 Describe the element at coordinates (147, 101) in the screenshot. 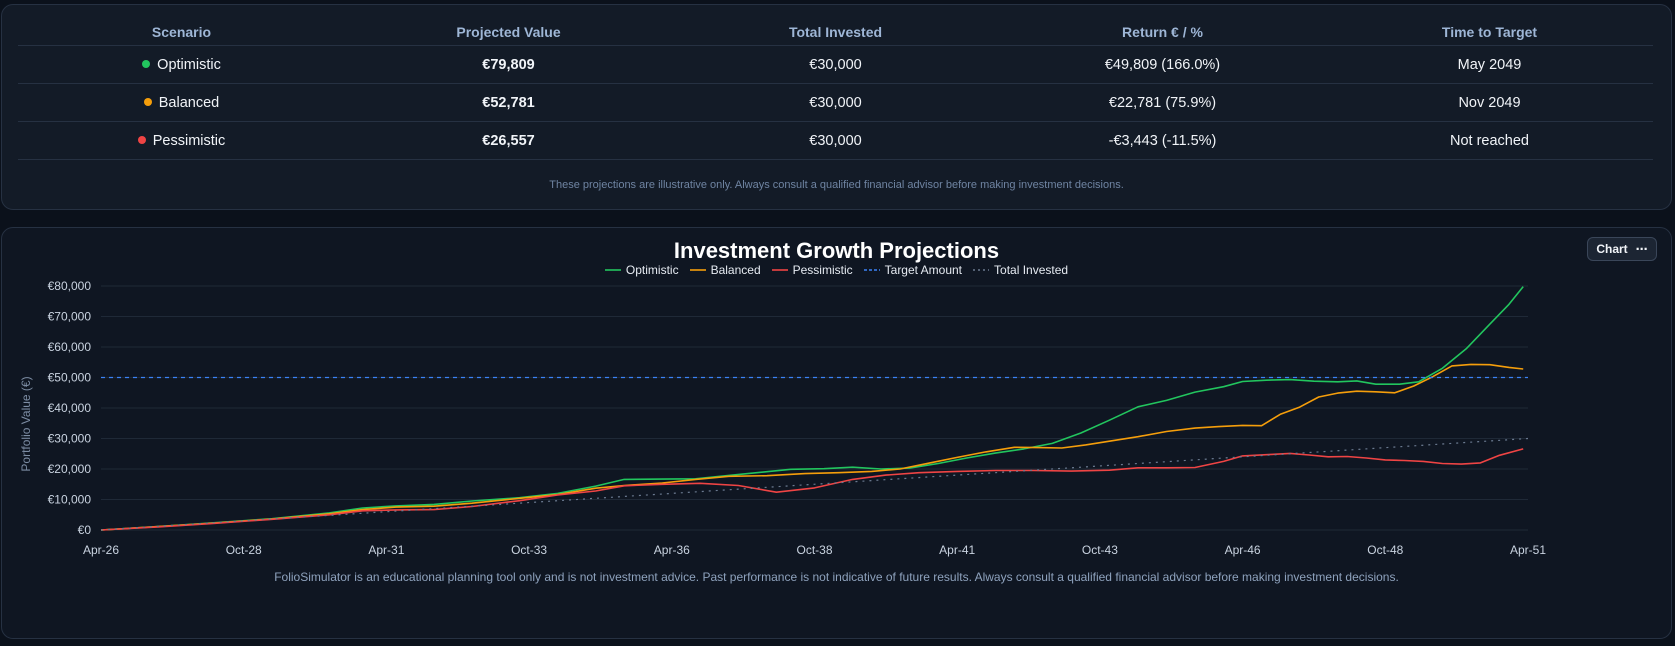

I see `balanced-dot-icon` at that location.